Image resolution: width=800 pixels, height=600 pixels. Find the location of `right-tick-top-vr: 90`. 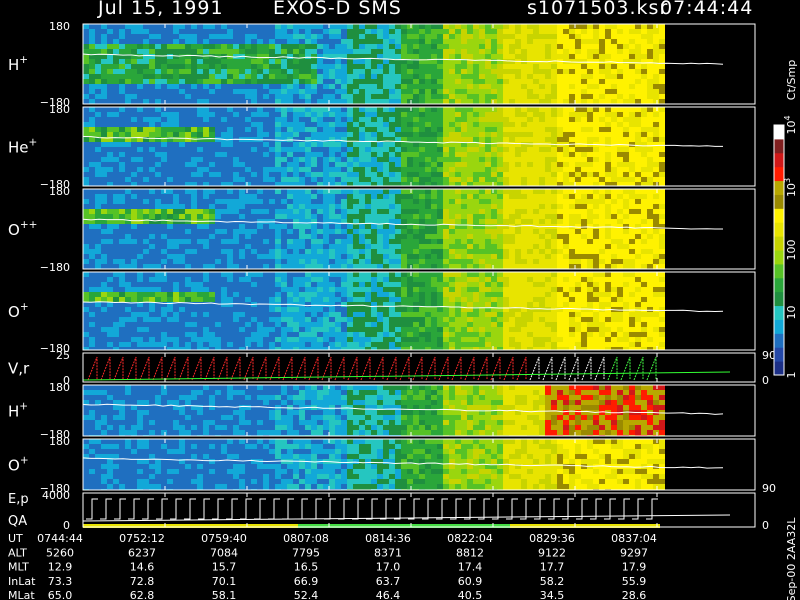

right-tick-top-vr: 90 is located at coordinates (769, 355).